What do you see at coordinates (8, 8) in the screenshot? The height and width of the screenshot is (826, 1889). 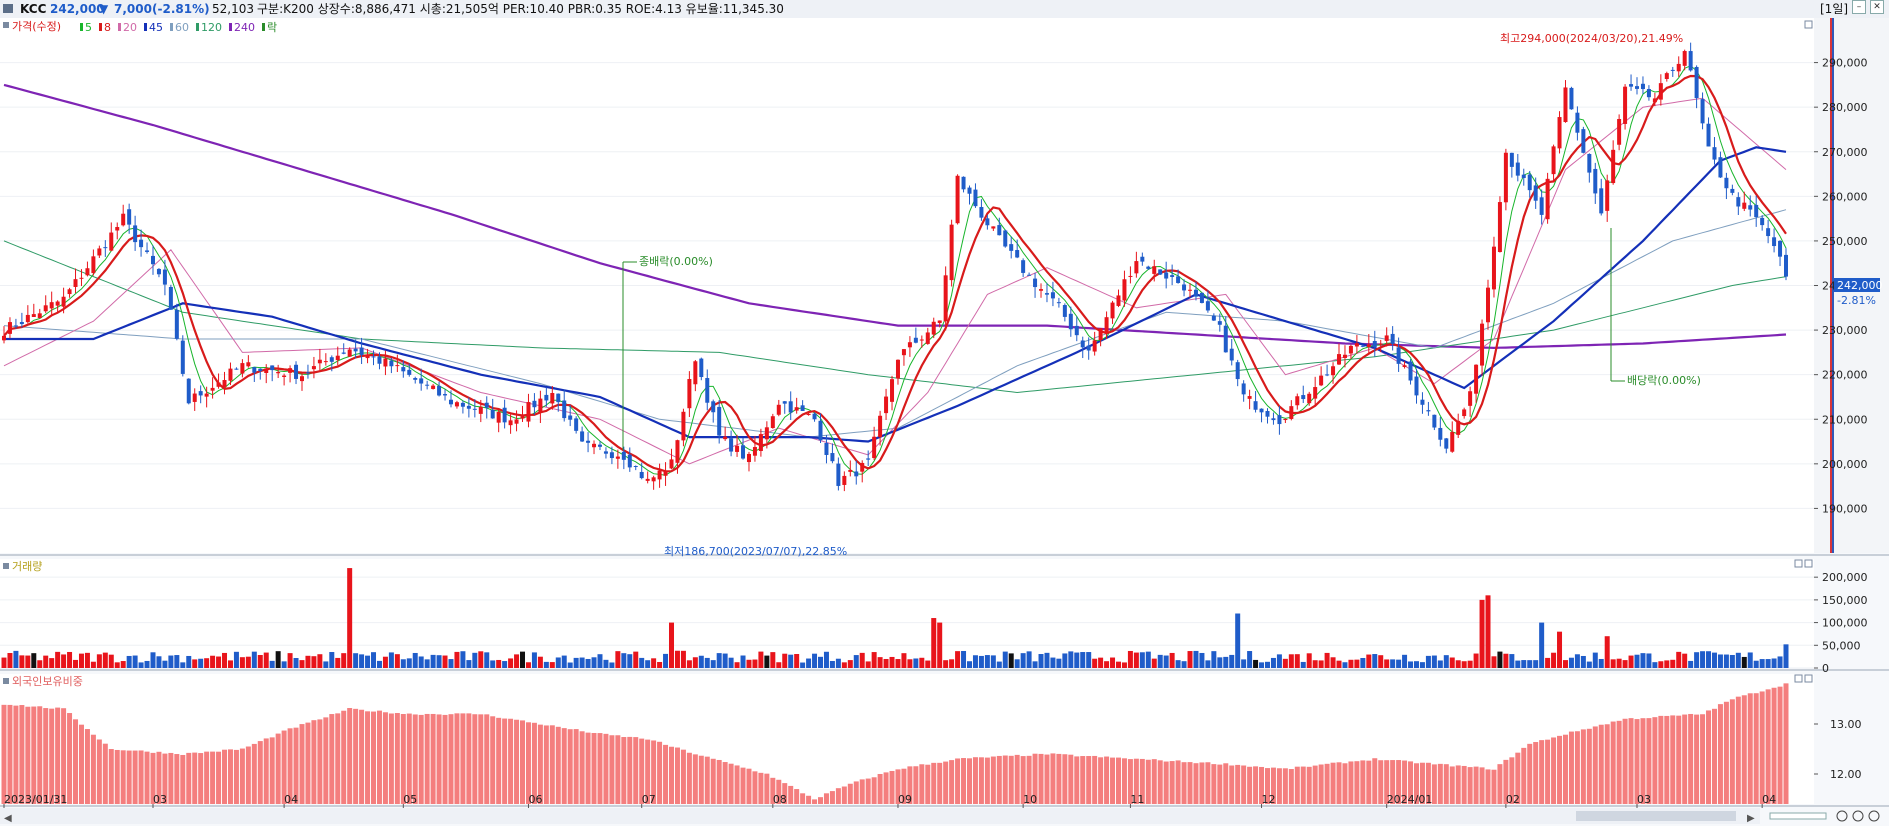 I see `menu-icon` at bounding box center [8, 8].